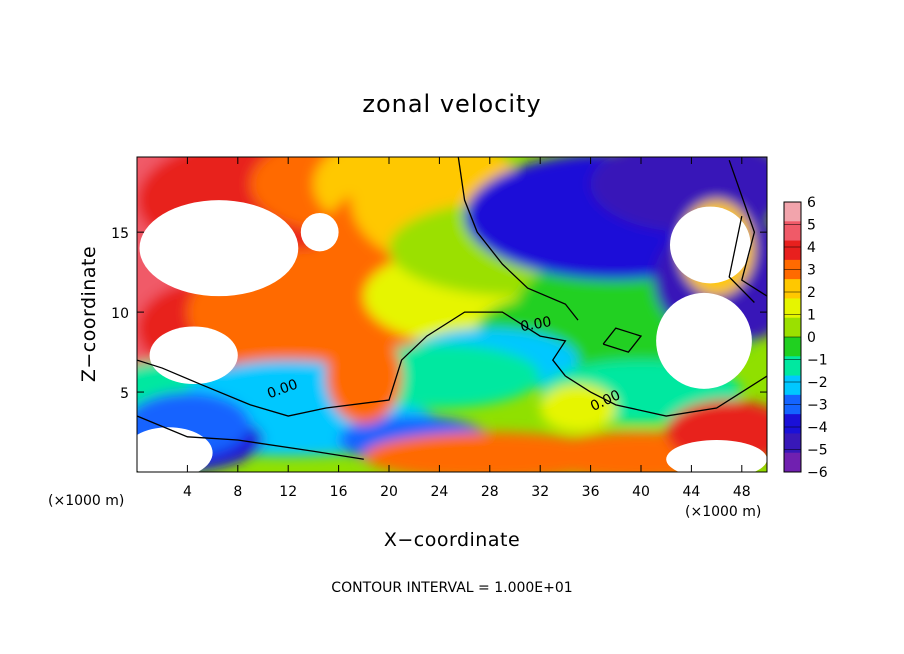  I want to click on x-units-left: (×1000 m), so click(86, 501).